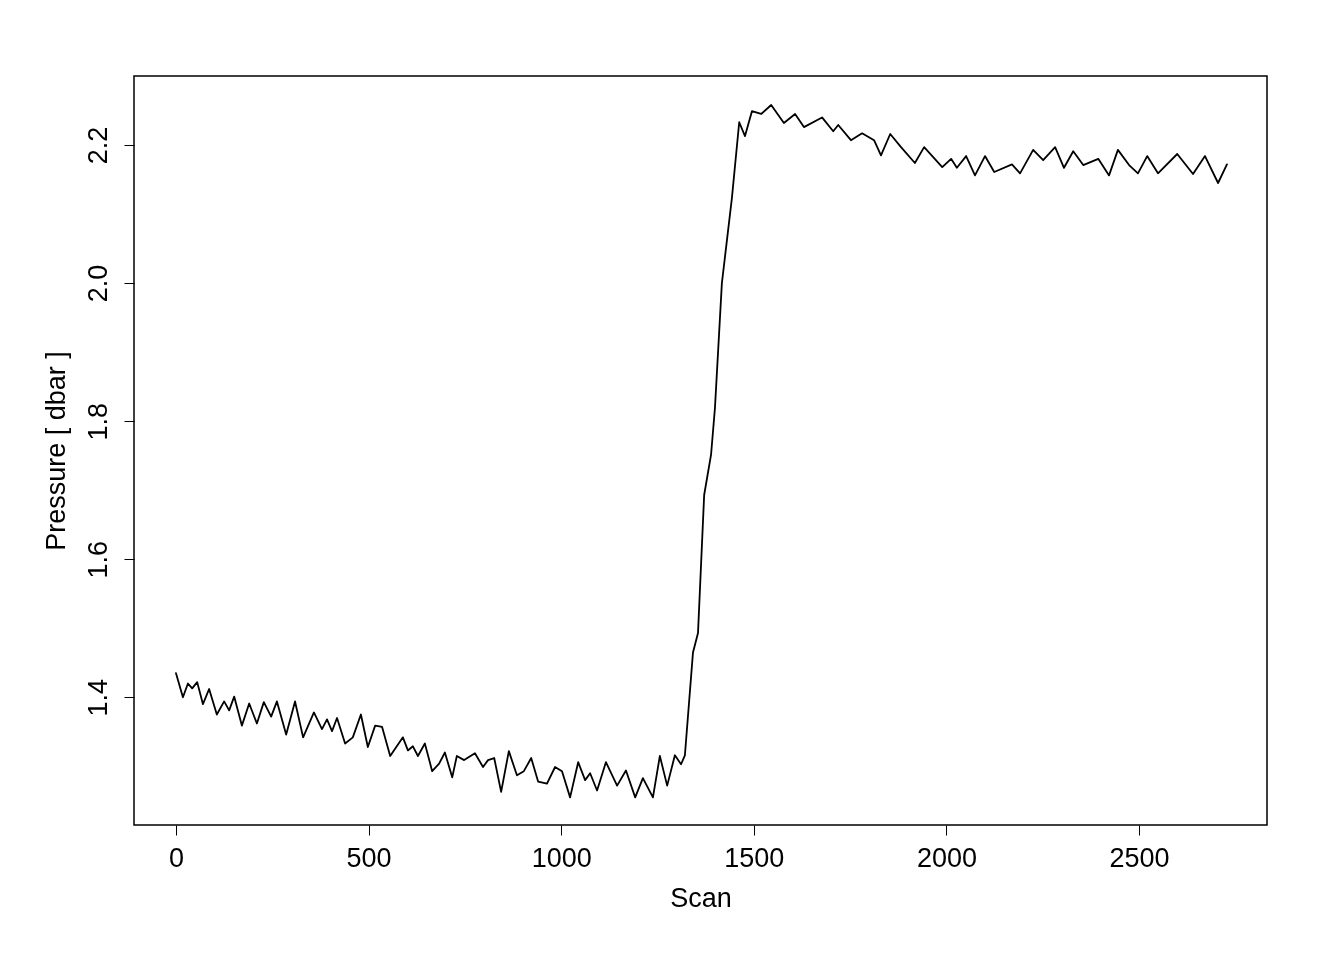 The height and width of the screenshot is (960, 1344). Describe the element at coordinates (947, 857) in the screenshot. I see `x-tick-label: 2000` at that location.